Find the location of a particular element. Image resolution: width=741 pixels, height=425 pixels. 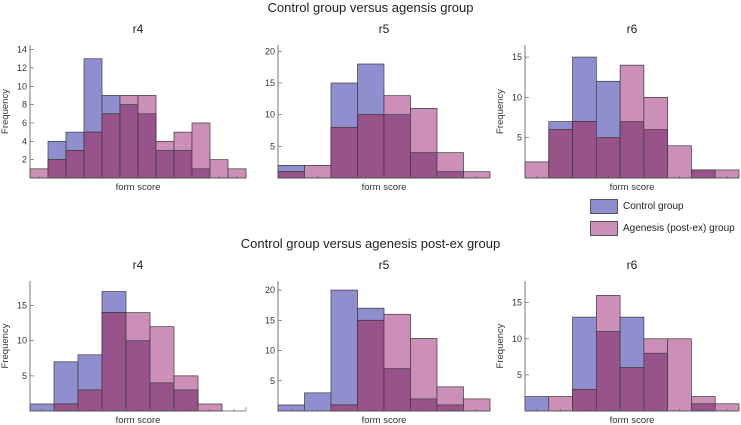

chart-top-right: 5 10 15 r6 form score Frequency is located at coordinates (617, 107).